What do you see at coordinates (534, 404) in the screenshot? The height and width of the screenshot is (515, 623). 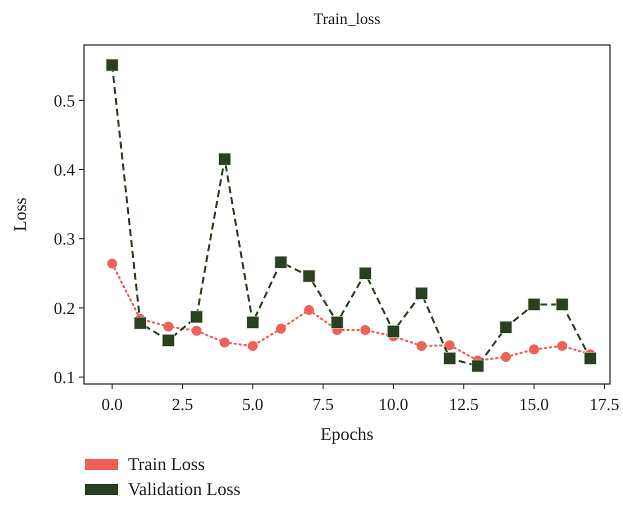 I see `x-tick-label: 15.0` at bounding box center [534, 404].